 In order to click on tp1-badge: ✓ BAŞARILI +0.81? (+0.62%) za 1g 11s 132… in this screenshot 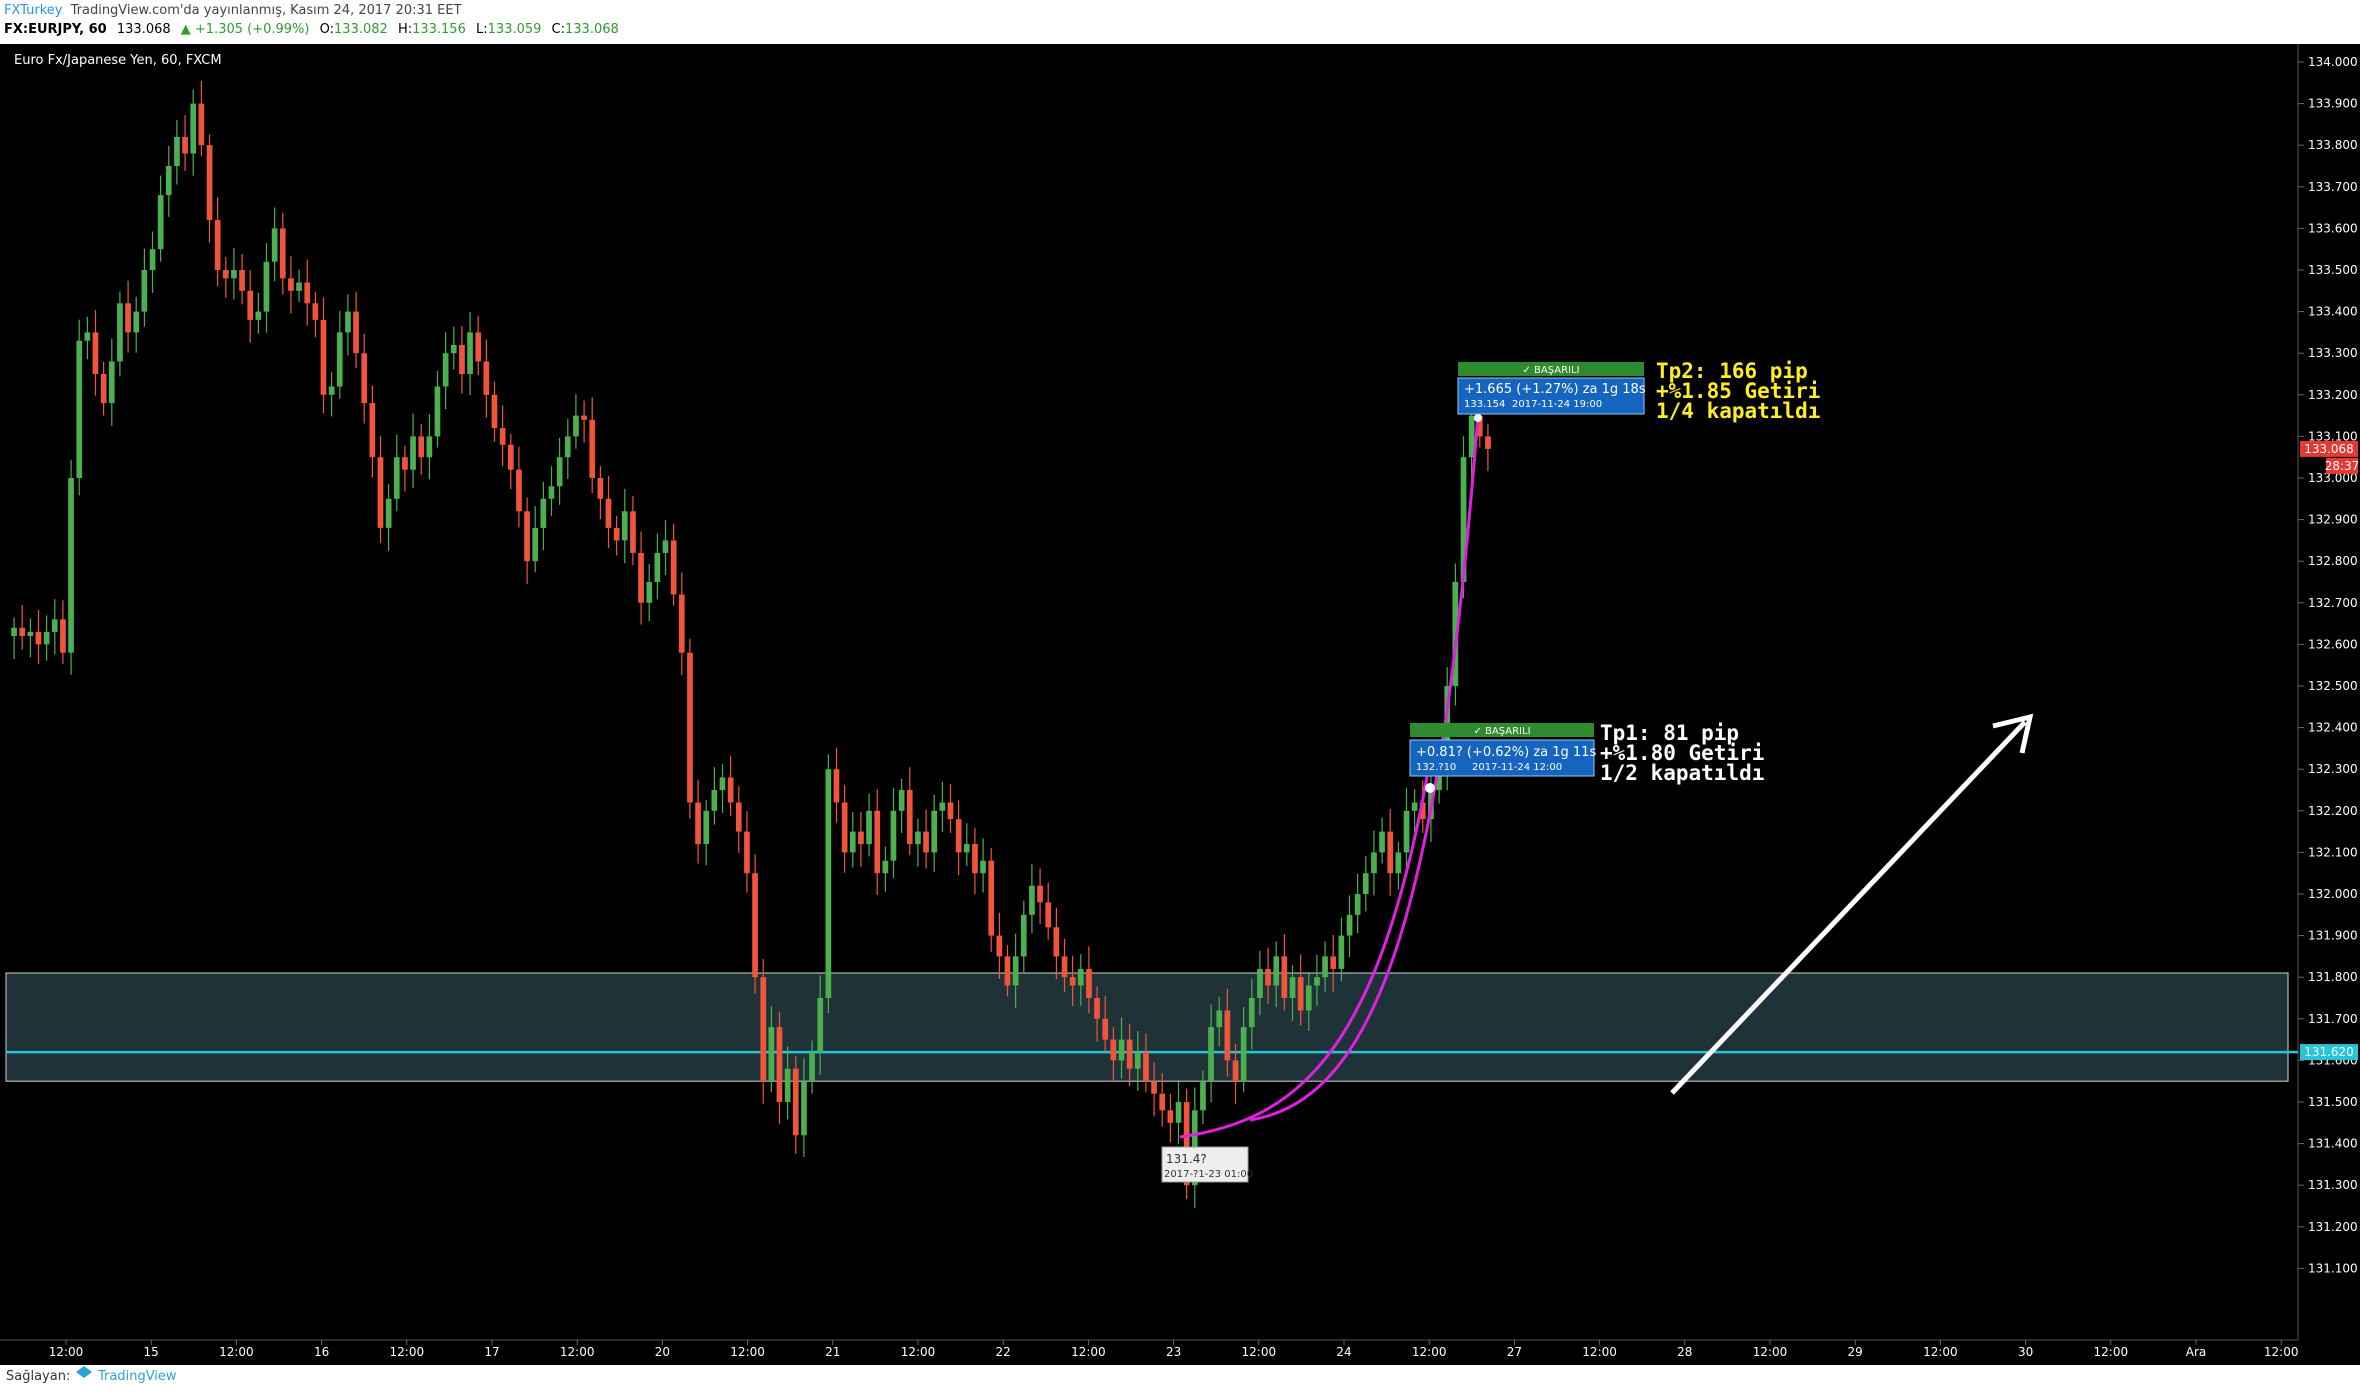, I will do `click(1502, 750)`.